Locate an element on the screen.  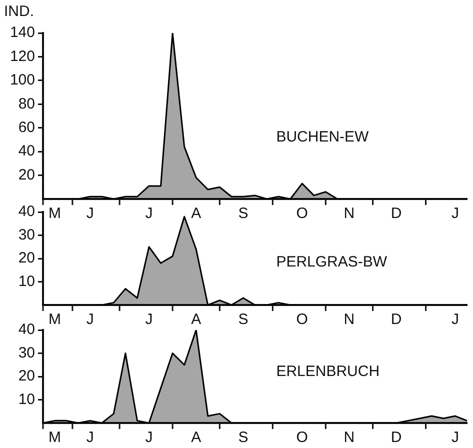
text: PERLGRAS-BW is located at coordinates (332, 261).